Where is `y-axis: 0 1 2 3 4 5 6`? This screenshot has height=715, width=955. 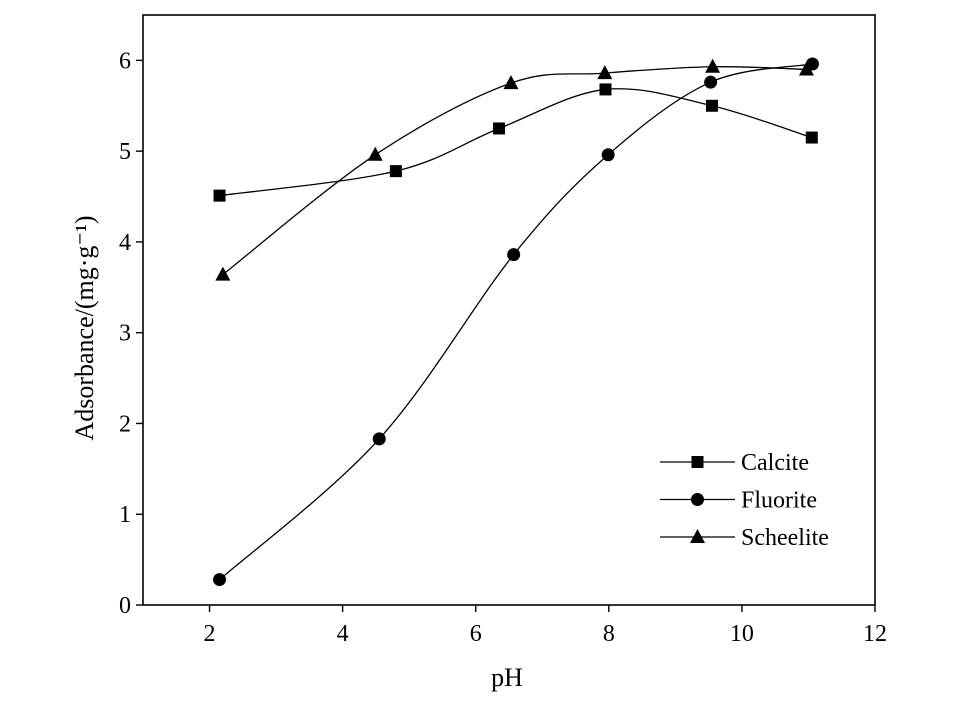
y-axis: 0 1 2 3 4 5 6 is located at coordinates (131, 333).